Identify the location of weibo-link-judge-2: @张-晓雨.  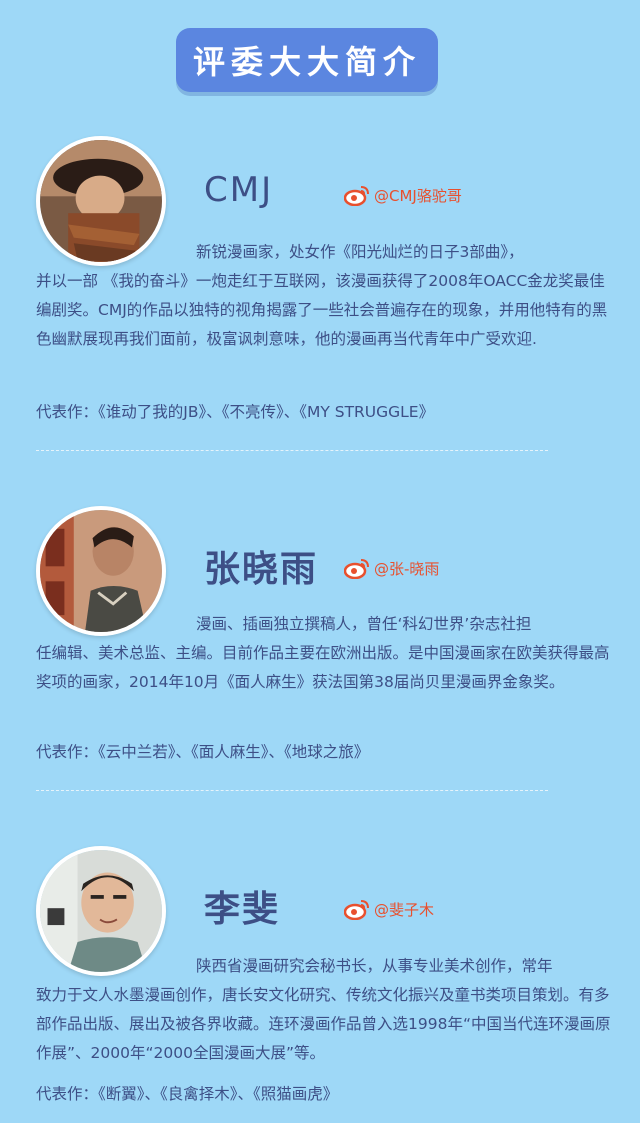
(391, 568).